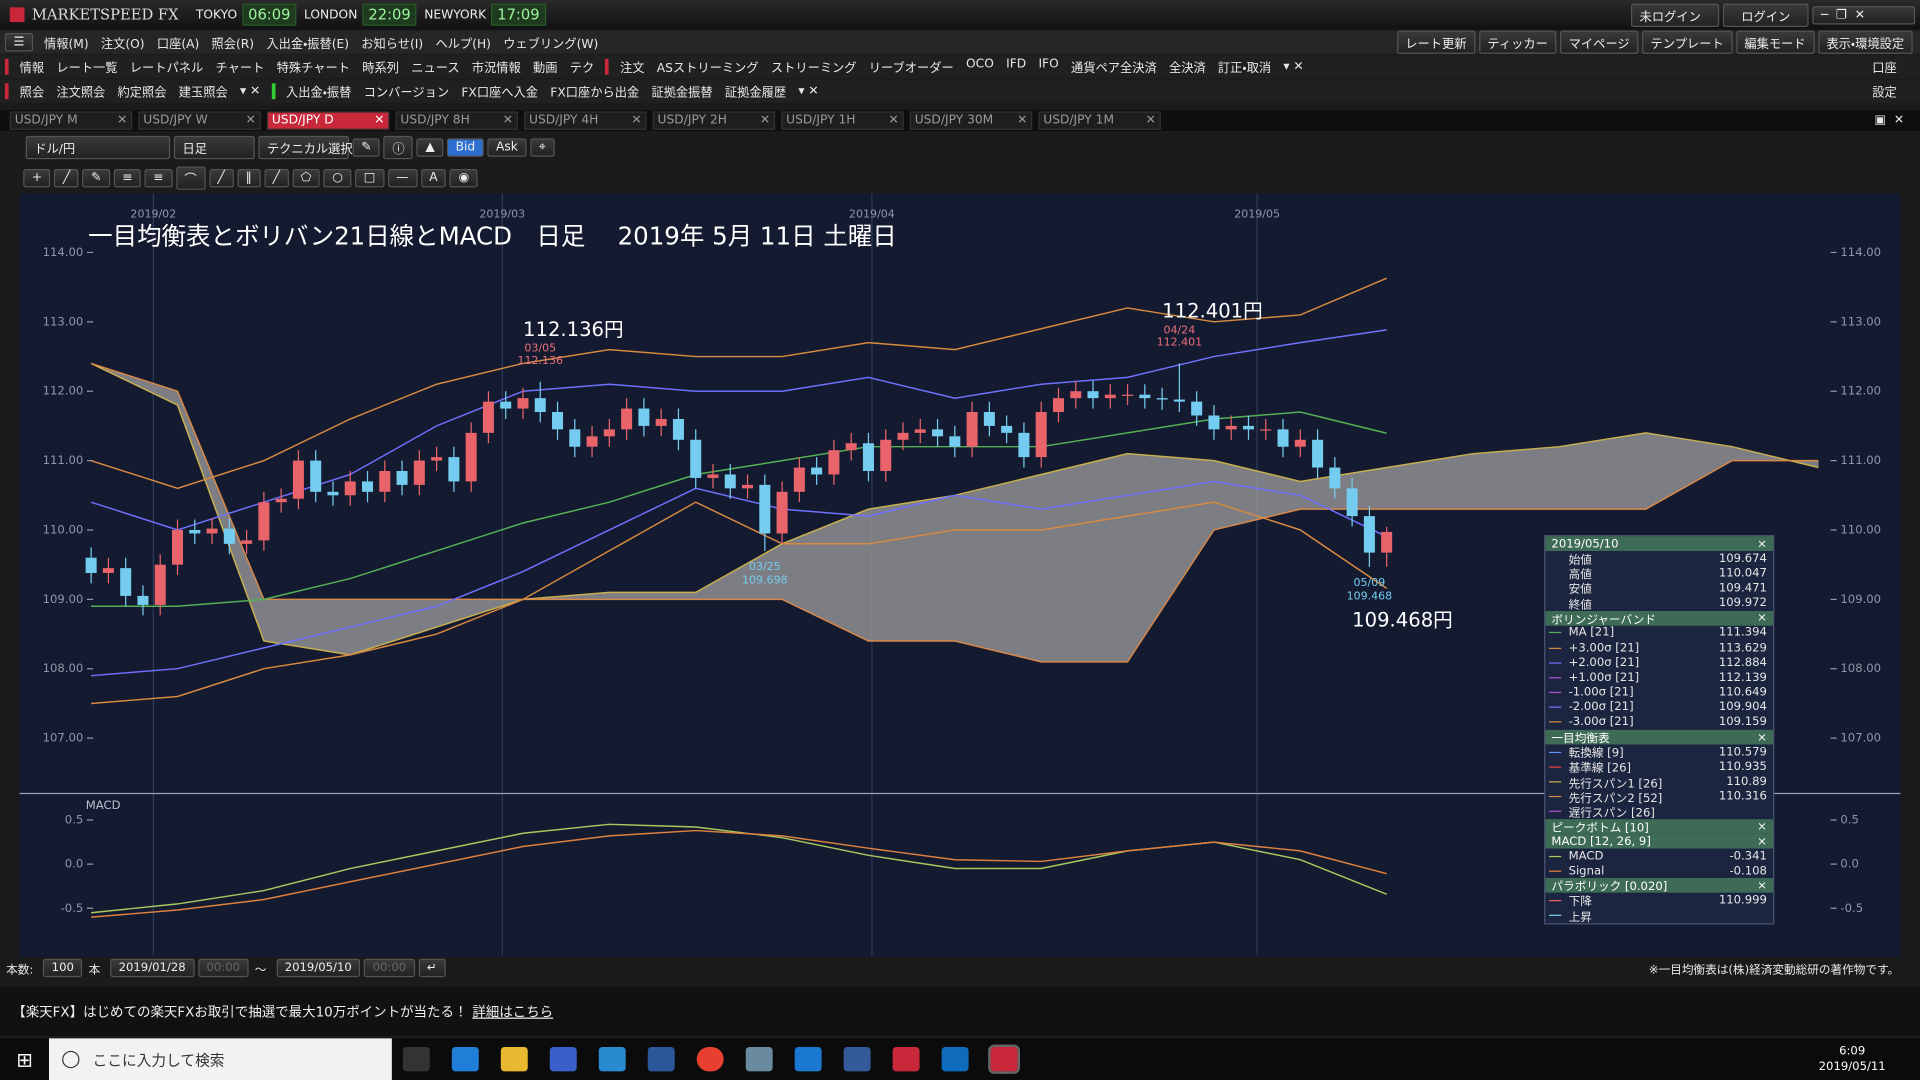 This screenshot has height=1080, width=1920. What do you see at coordinates (432, 968) in the screenshot?
I see `reload: ↵` at bounding box center [432, 968].